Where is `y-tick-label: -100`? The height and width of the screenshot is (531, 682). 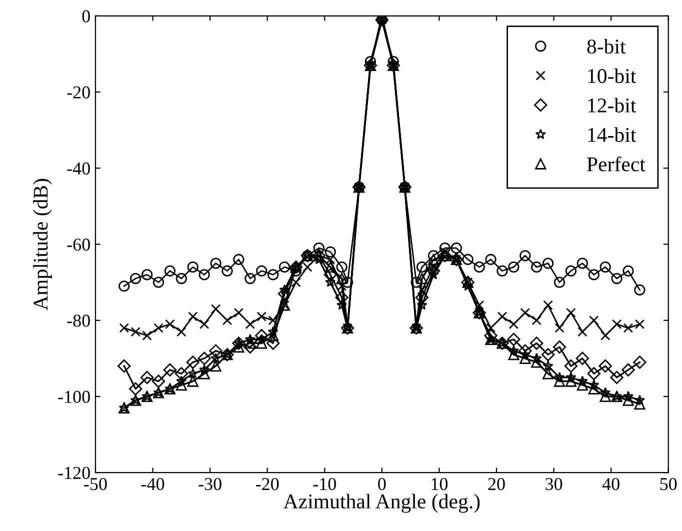 y-tick-label: -100 is located at coordinates (74, 396).